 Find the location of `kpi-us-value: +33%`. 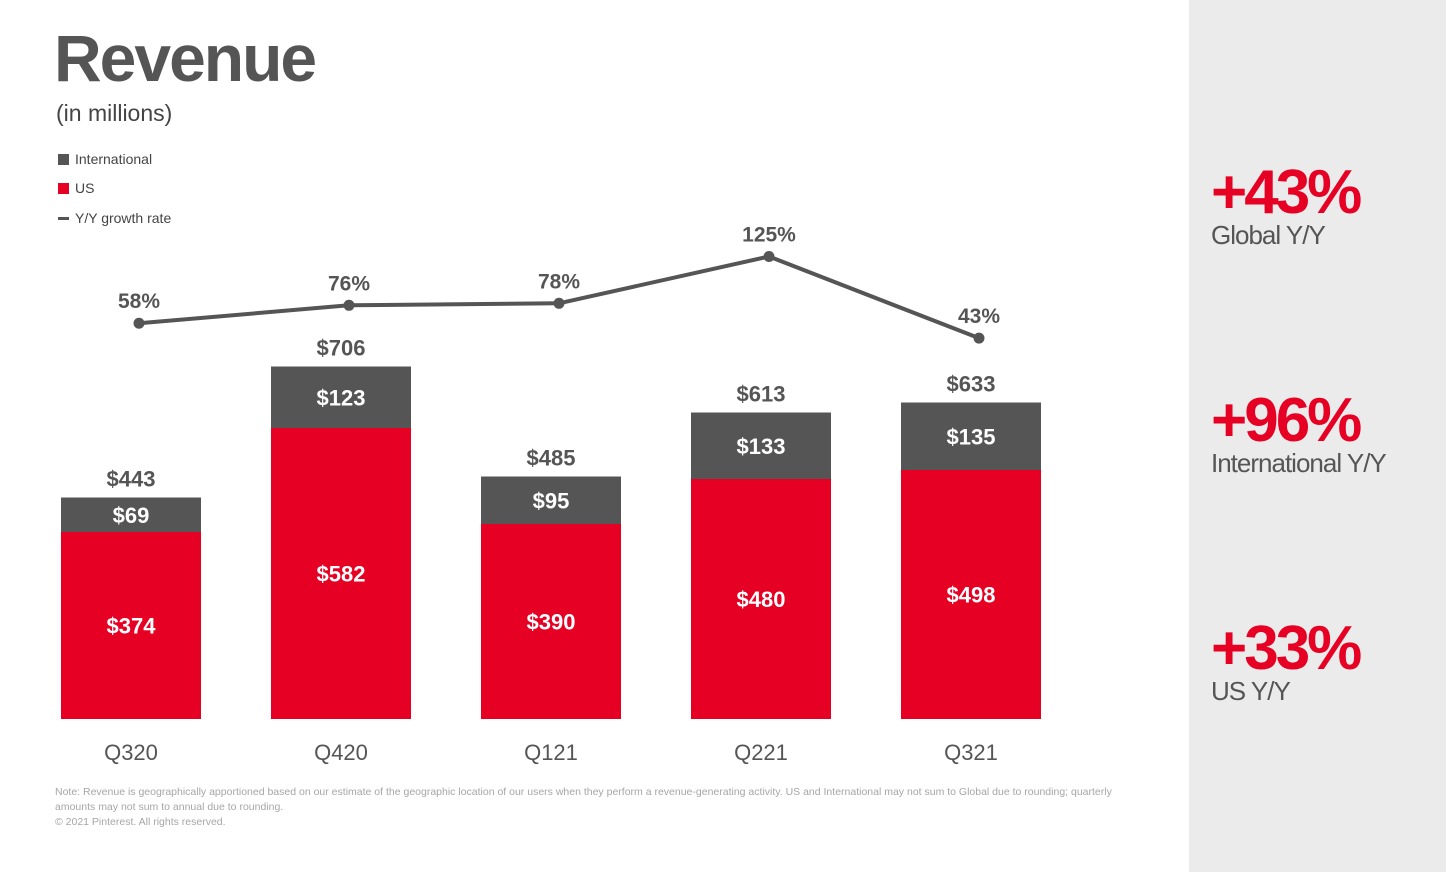

kpi-us-value: +33% is located at coordinates (1286, 648).